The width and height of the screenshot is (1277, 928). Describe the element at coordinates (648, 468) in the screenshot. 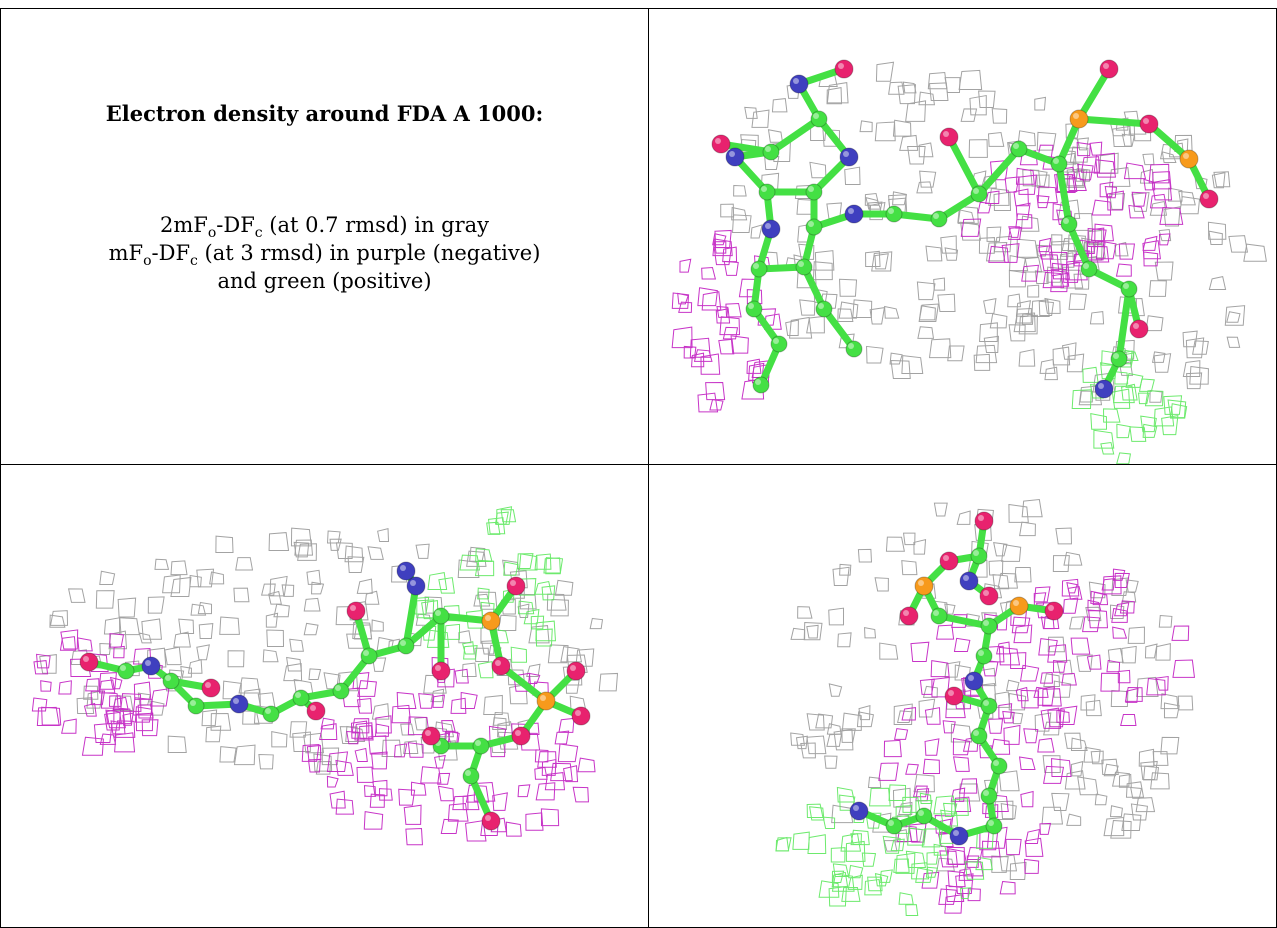

I see `table-border-center` at that location.